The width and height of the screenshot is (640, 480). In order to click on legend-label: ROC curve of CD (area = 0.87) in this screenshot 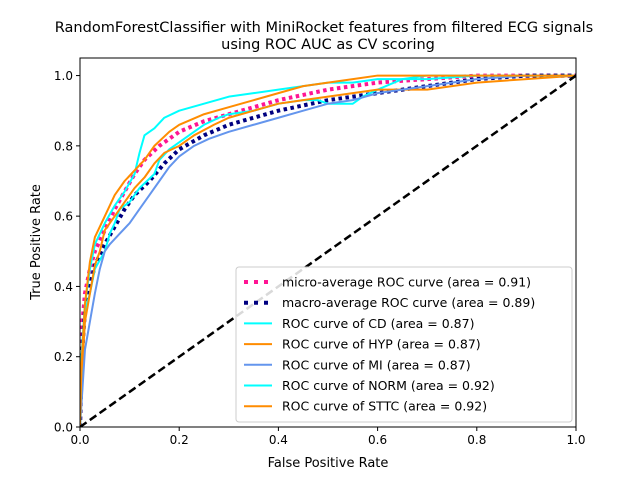, I will do `click(378, 323)`.